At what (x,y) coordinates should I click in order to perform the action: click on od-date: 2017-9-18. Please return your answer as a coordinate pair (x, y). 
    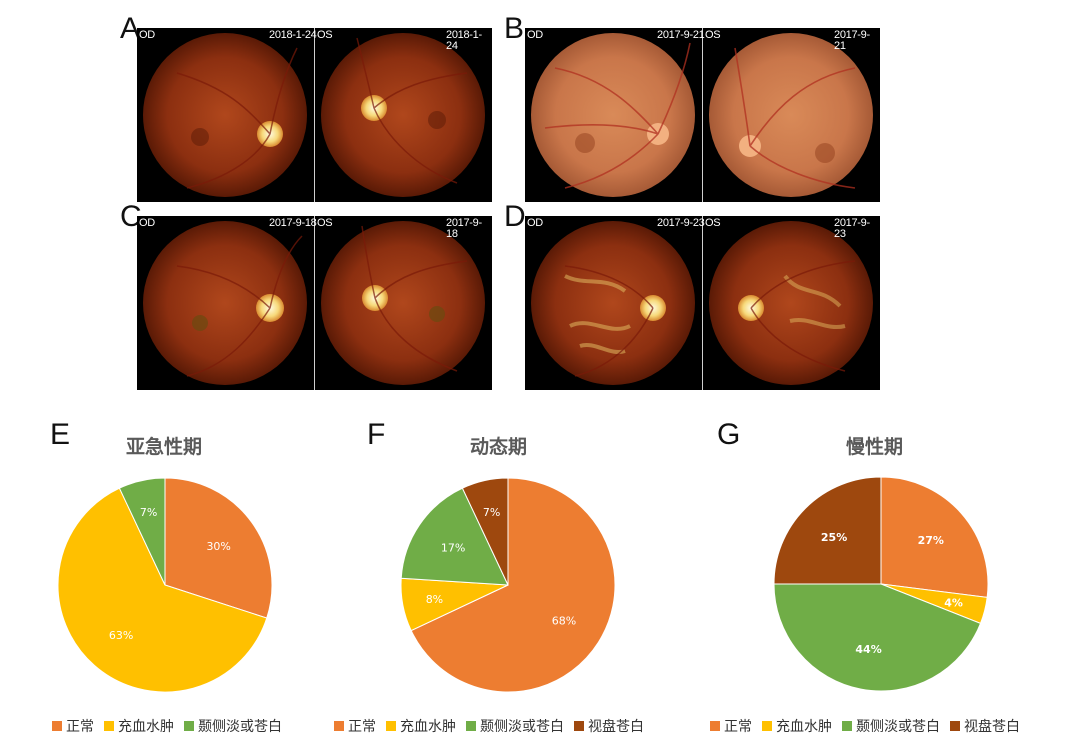
    Looking at the image, I should click on (293, 223).